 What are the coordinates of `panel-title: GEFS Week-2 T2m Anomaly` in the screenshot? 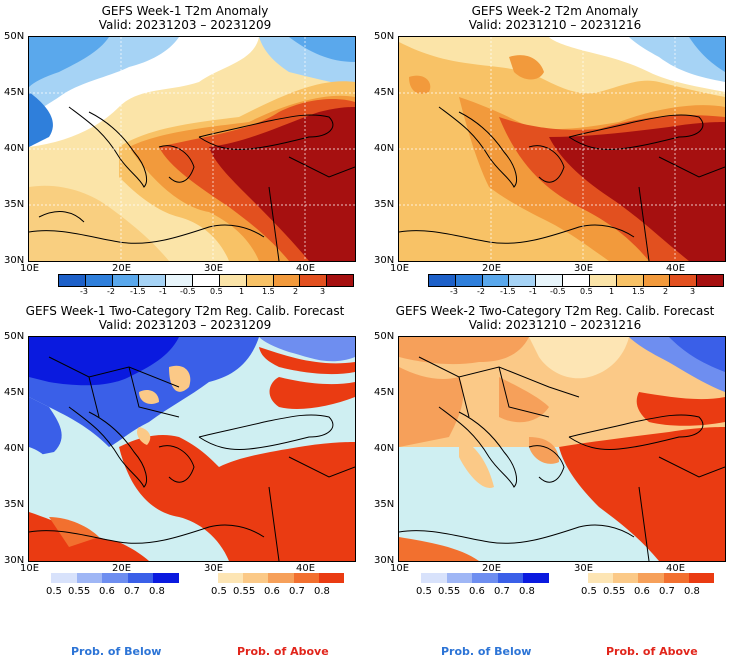 It's located at (555, 11).